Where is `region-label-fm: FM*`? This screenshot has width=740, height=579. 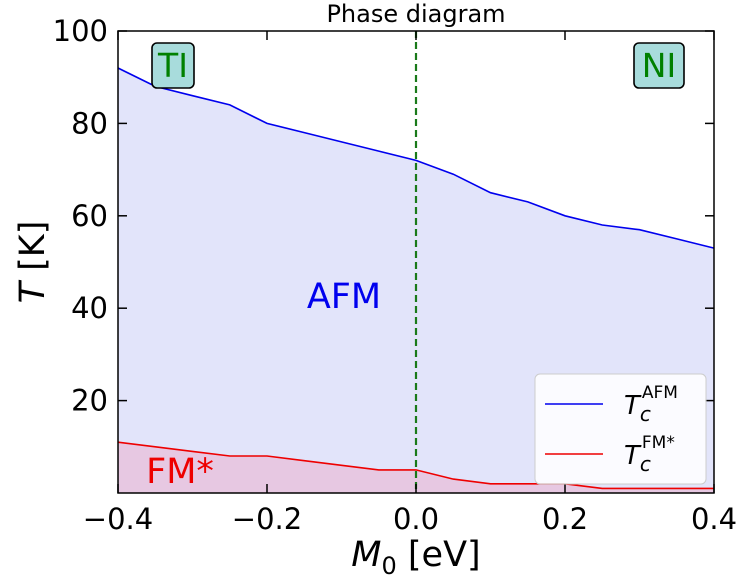 region-label-fm: FM* is located at coordinates (180, 472).